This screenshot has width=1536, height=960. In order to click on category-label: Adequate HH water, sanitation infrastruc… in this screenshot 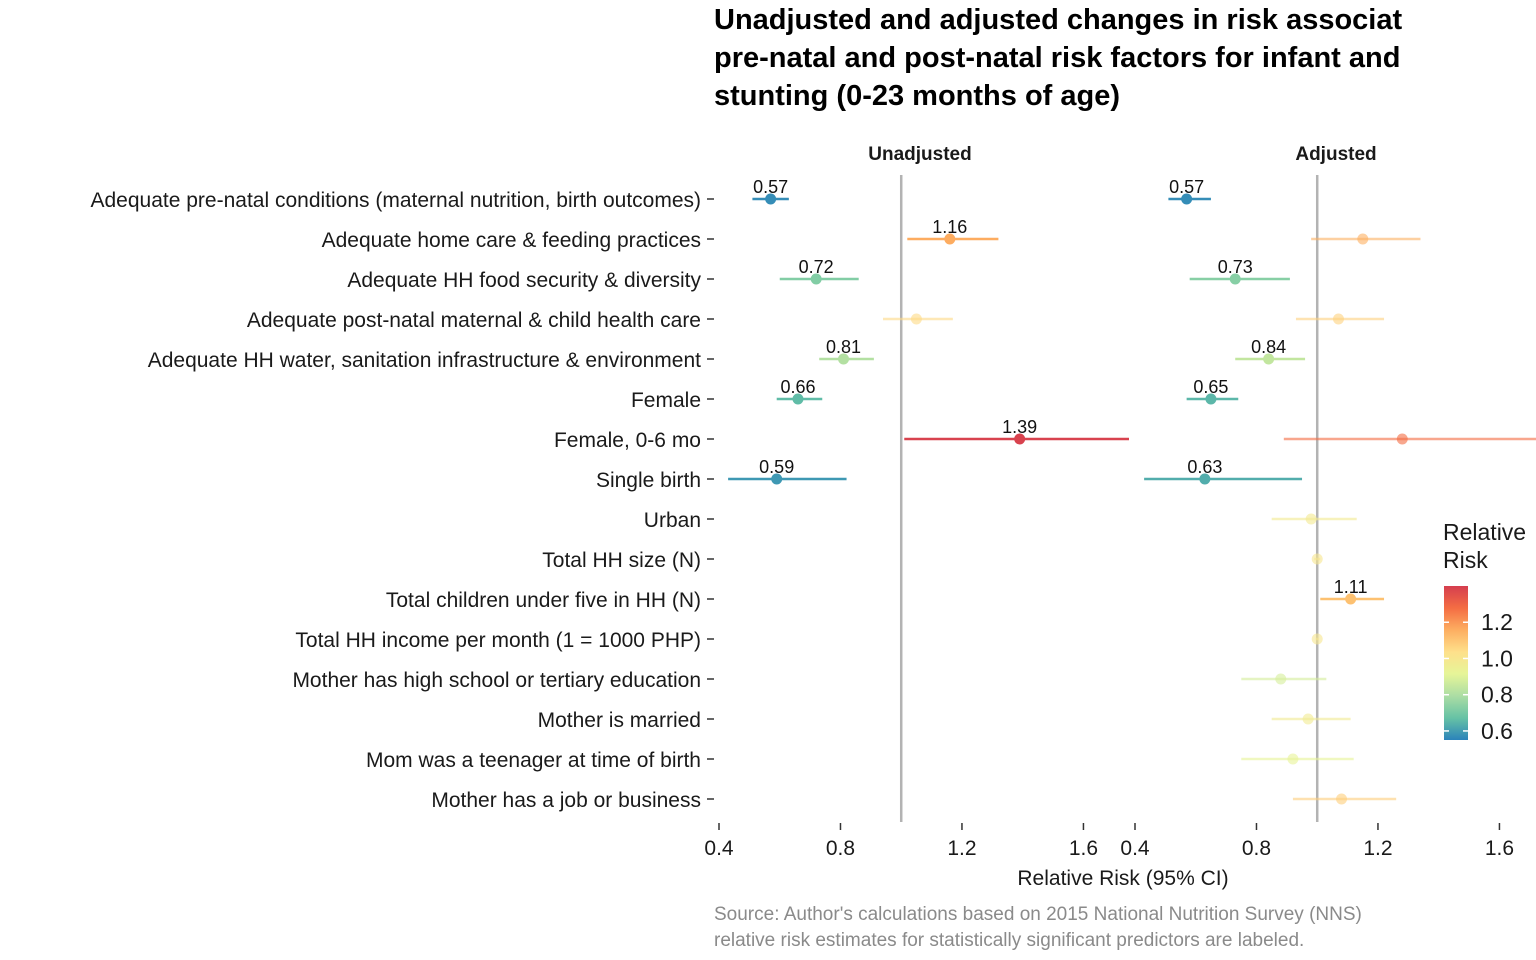, I will do `click(424, 360)`.